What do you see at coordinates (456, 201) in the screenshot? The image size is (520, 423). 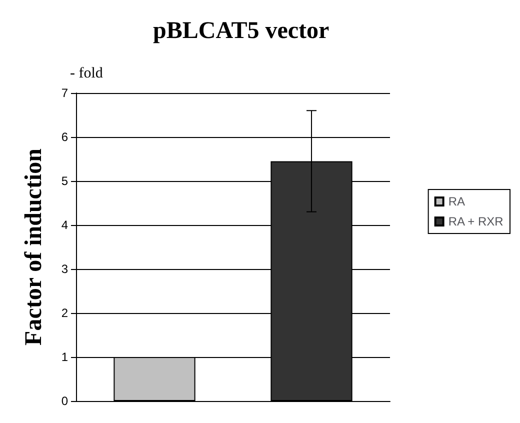 I see `legend-label: RA` at bounding box center [456, 201].